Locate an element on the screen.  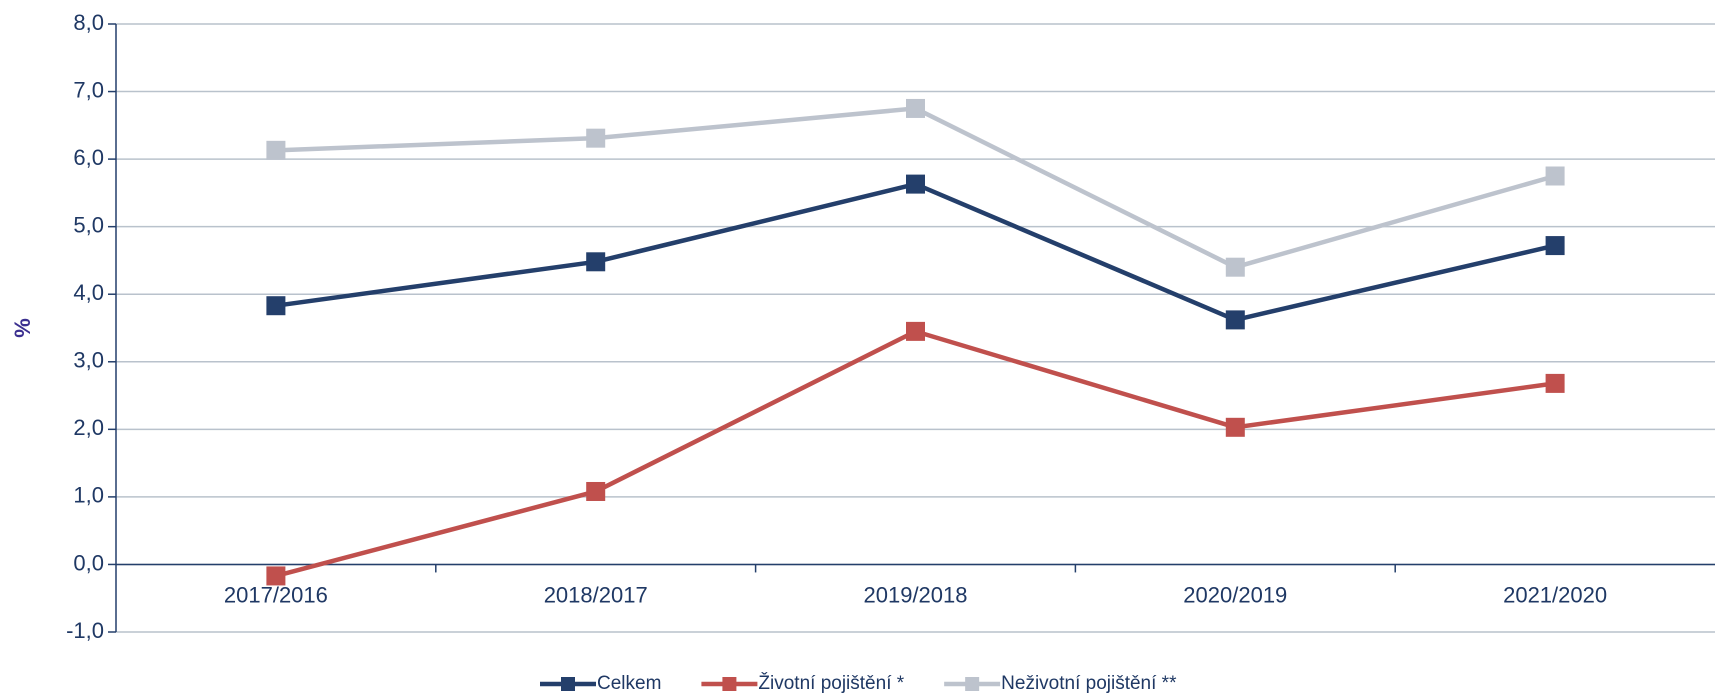
x-tick-label: 2021/2020 is located at coordinates (1555, 594).